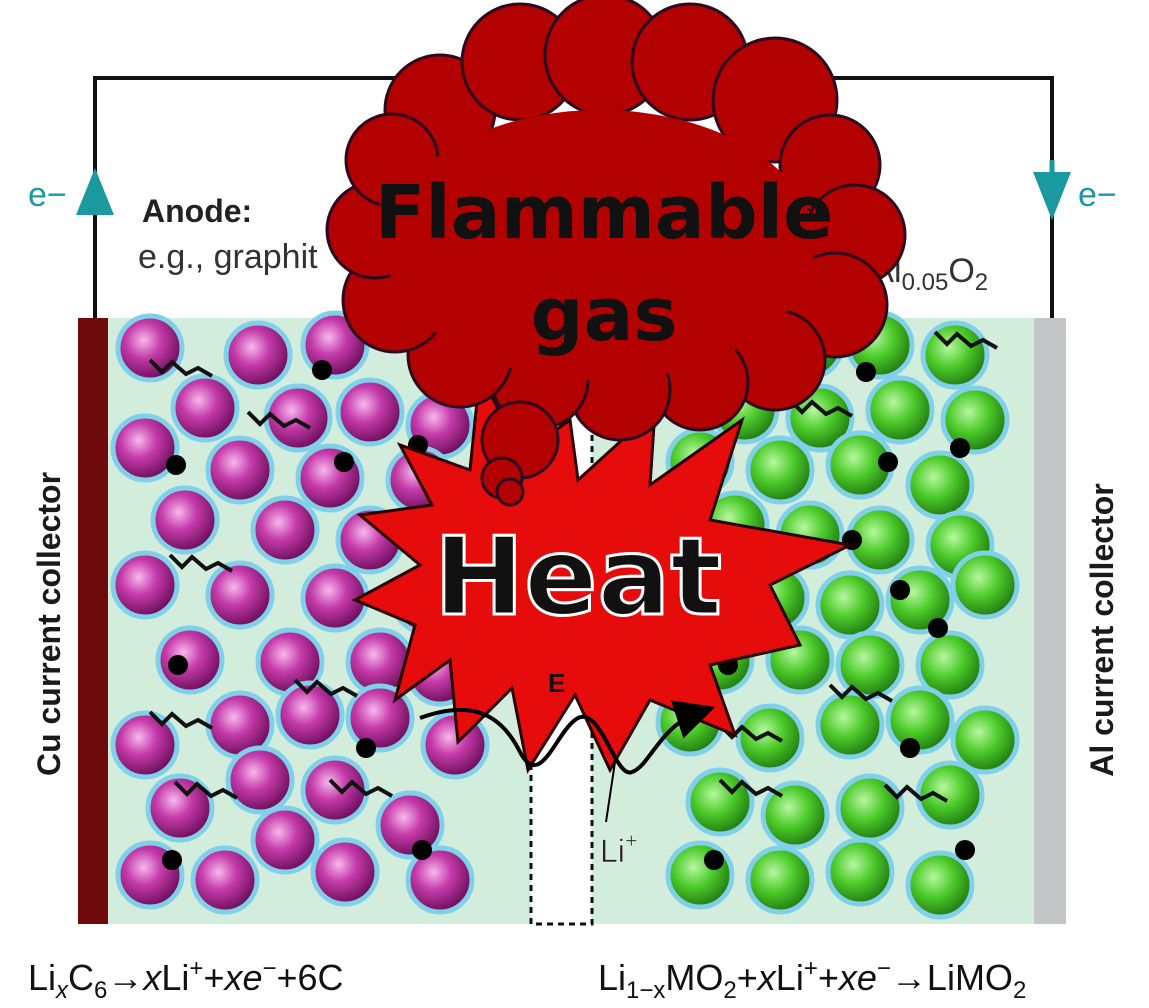  I want to click on separator-label-partial: E, so click(556, 683).